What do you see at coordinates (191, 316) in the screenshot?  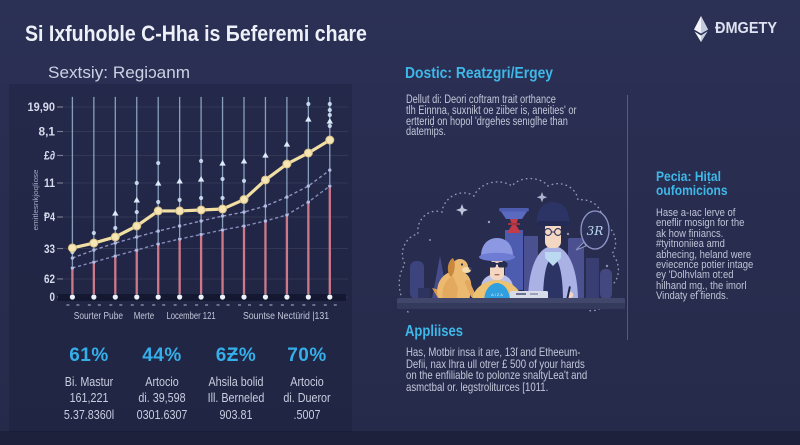 I see `x-tick-label: Locember 121` at bounding box center [191, 316].